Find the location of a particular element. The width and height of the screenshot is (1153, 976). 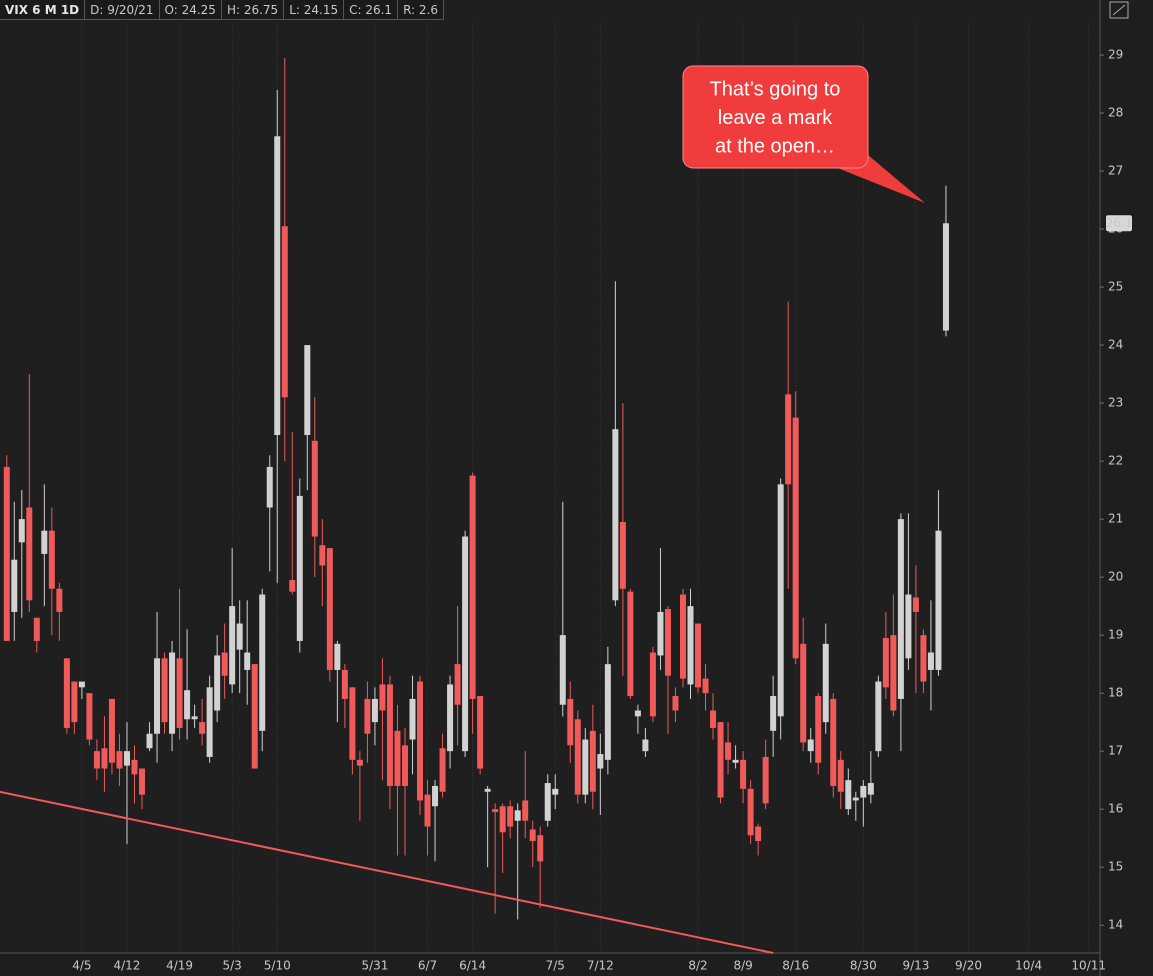

x-tick-label: 6/7 is located at coordinates (427, 966).